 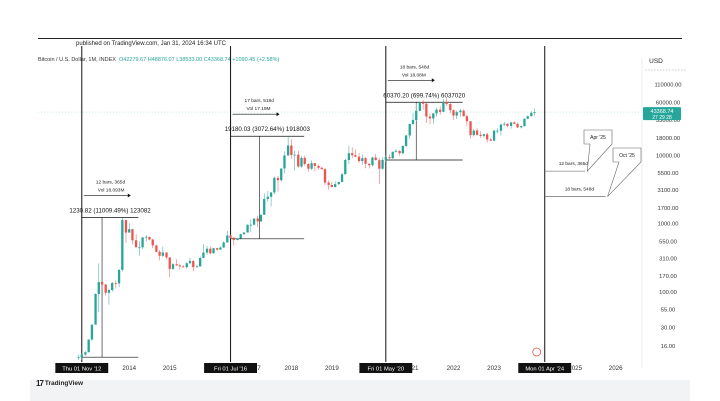 I want to click on x-tick-label: 2014, so click(x=129, y=368).